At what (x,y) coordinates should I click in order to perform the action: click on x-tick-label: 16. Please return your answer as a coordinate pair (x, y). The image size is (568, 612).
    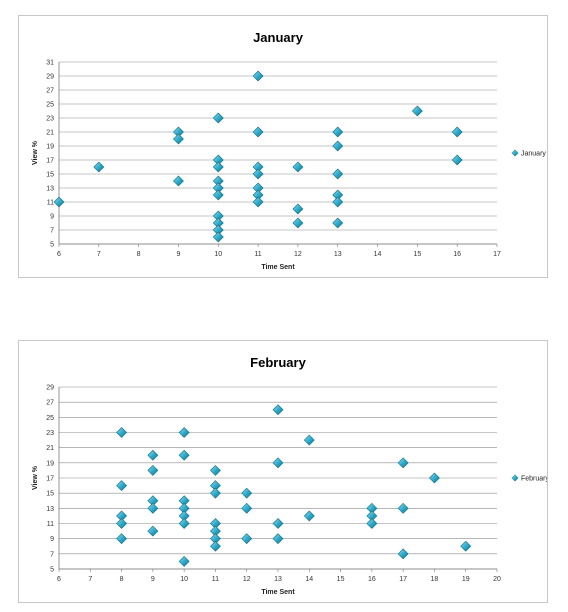
    Looking at the image, I should click on (372, 579).